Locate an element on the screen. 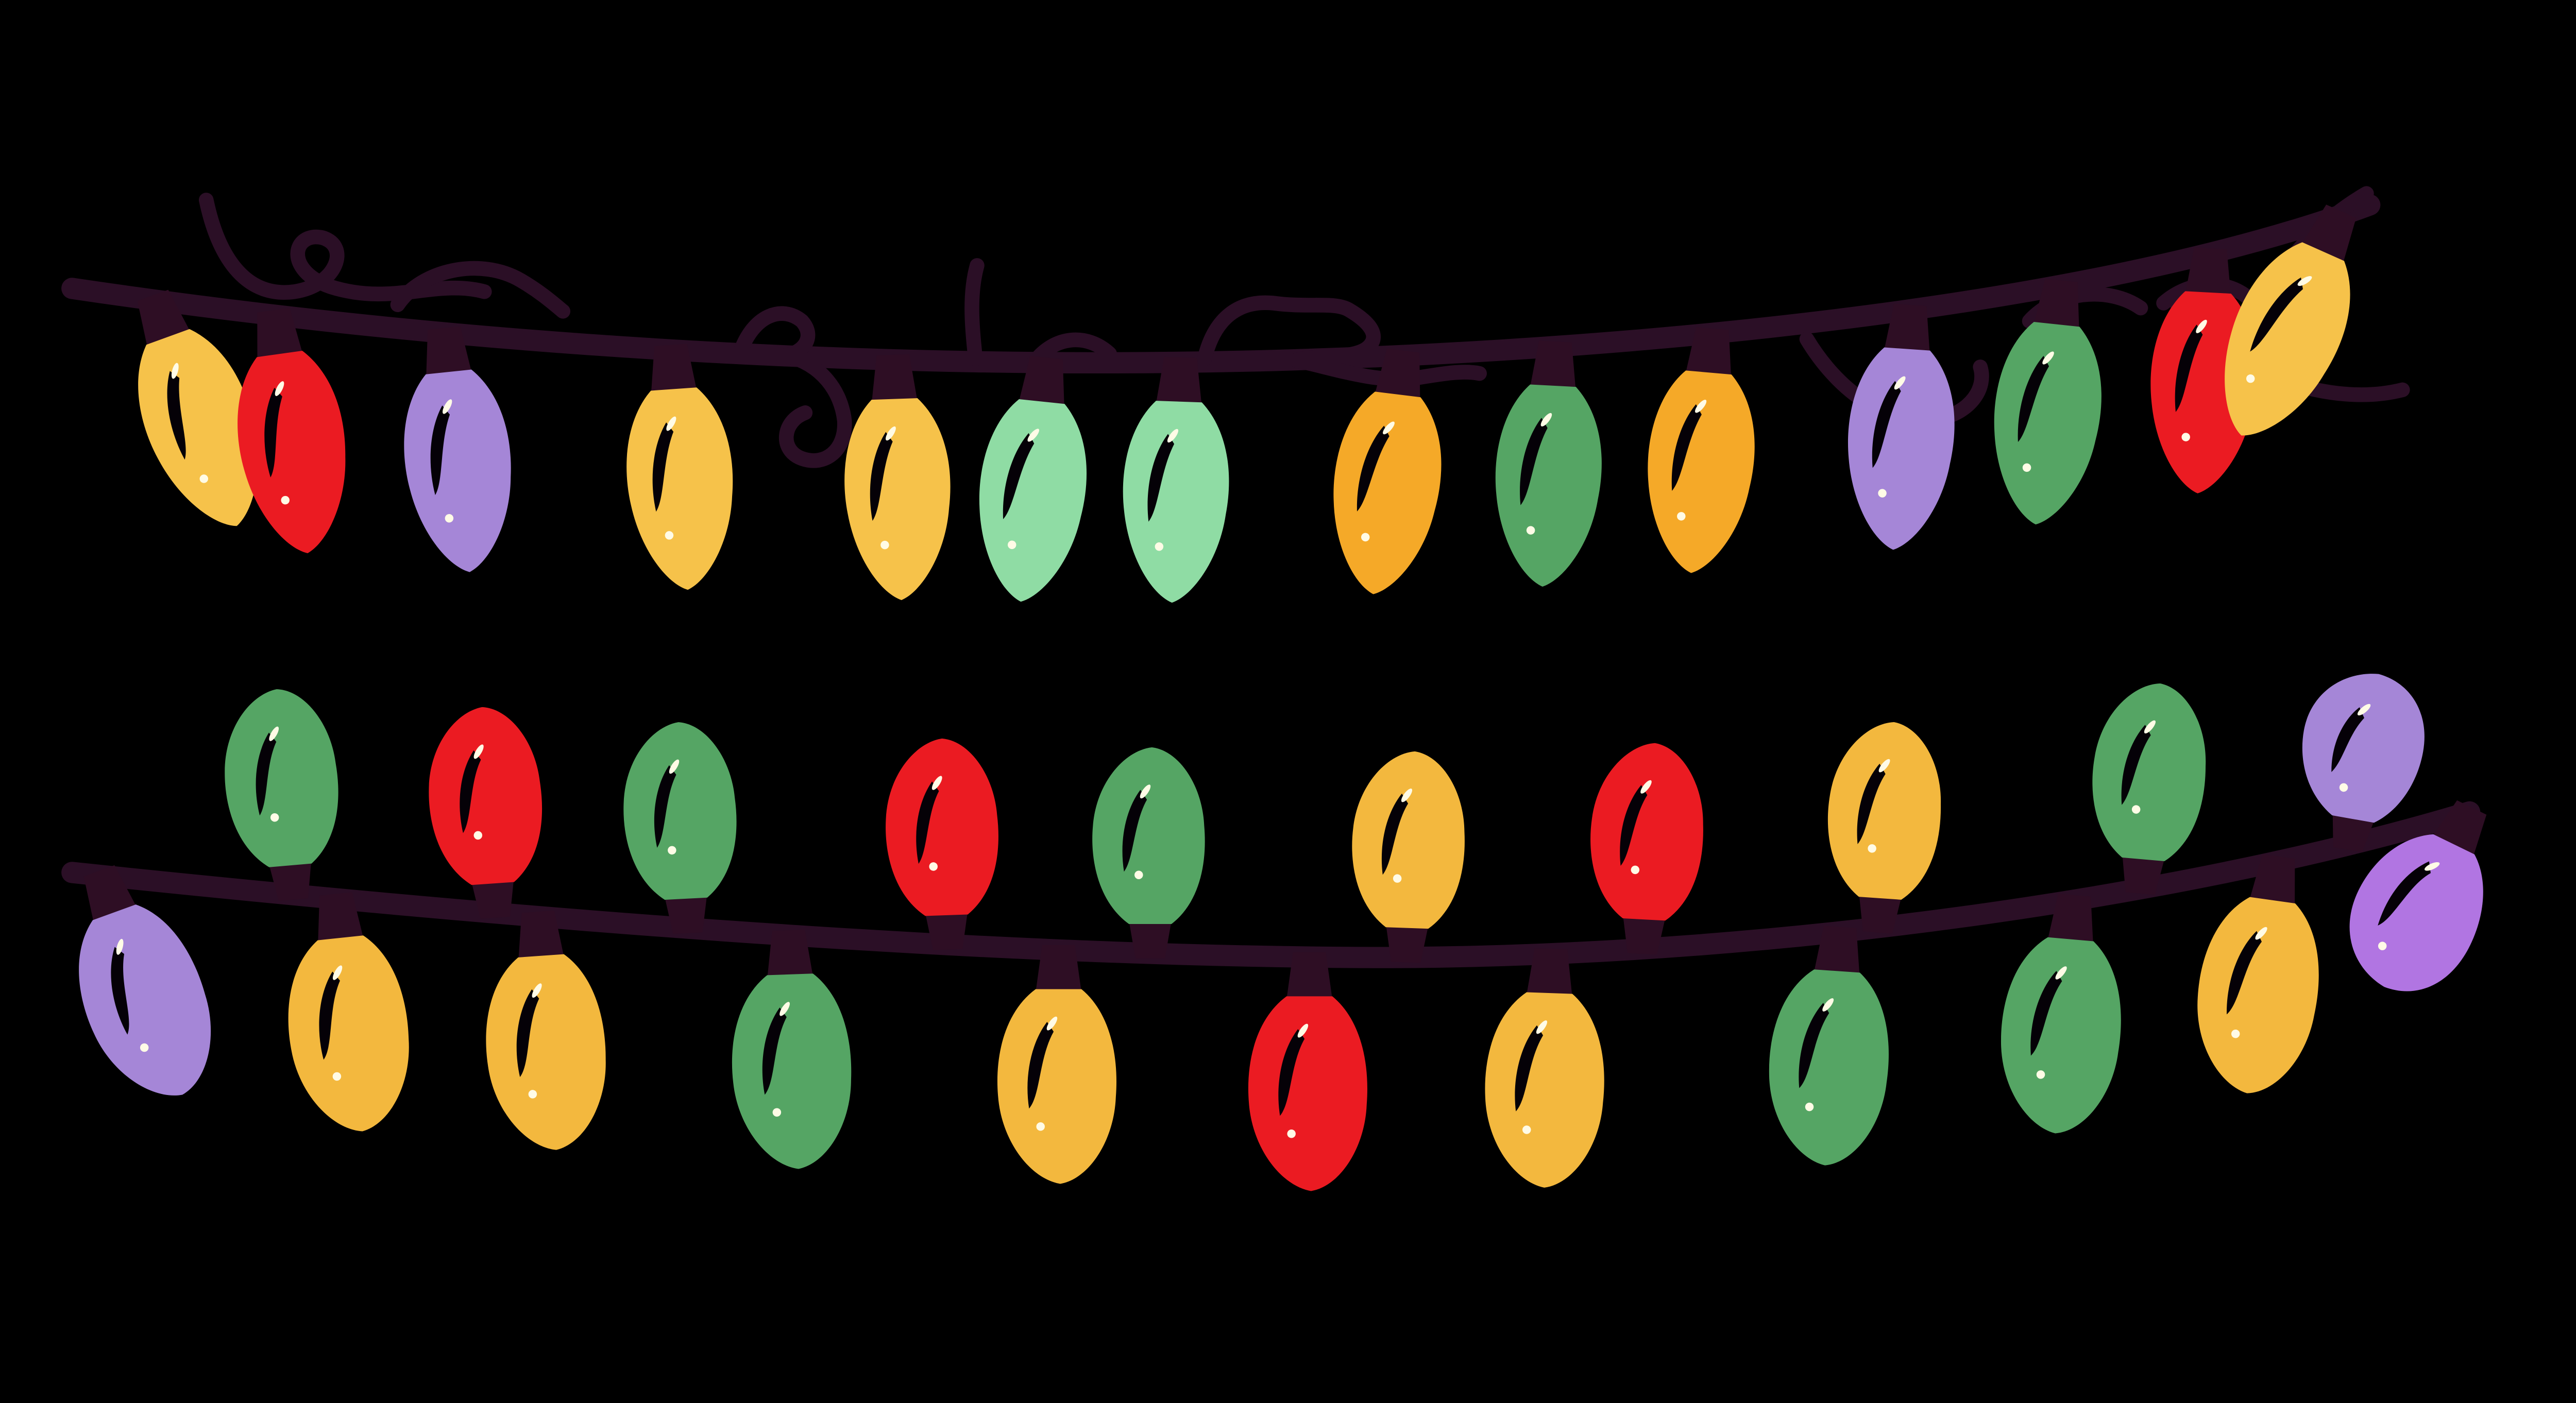 Image resolution: width=2576 pixels, height=1403 pixels. christmas-bulb-mint is located at coordinates (1033, 479).